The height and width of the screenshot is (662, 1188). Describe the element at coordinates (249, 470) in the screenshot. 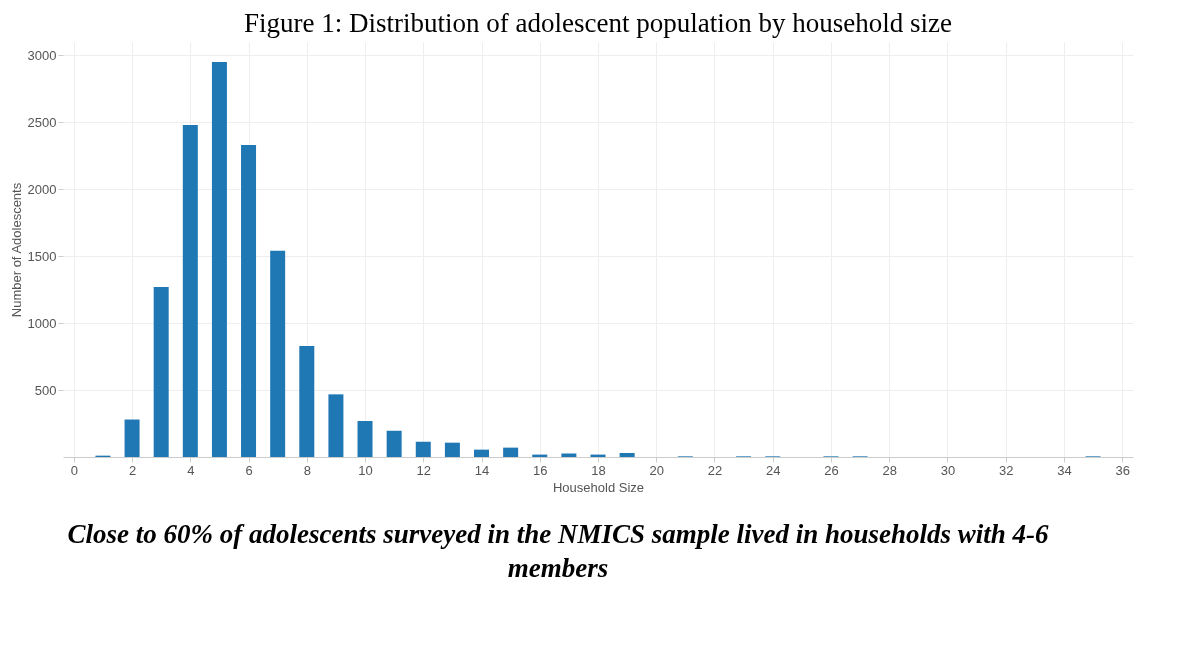

I see `x-tick-label: 6` at that location.